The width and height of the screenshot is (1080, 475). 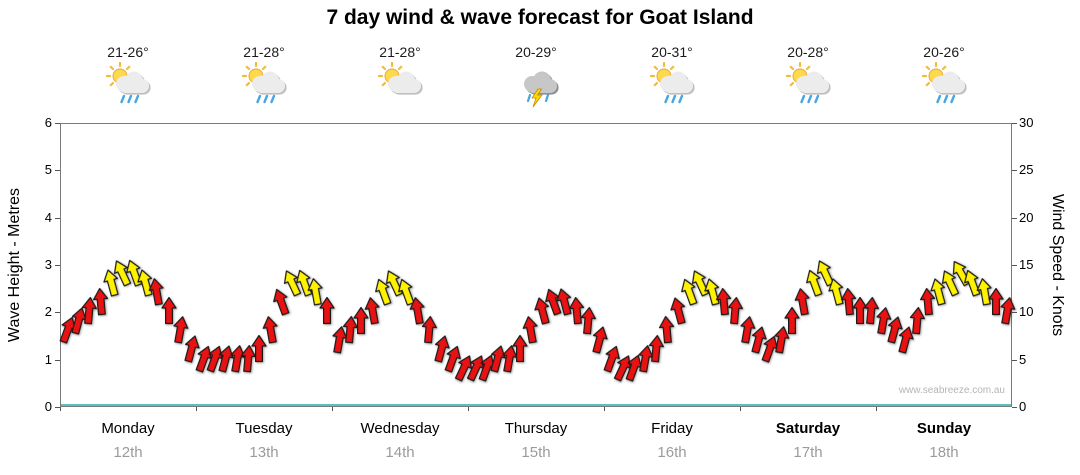 I want to click on wave-axis-tick-label: 2, so click(x=48, y=312).